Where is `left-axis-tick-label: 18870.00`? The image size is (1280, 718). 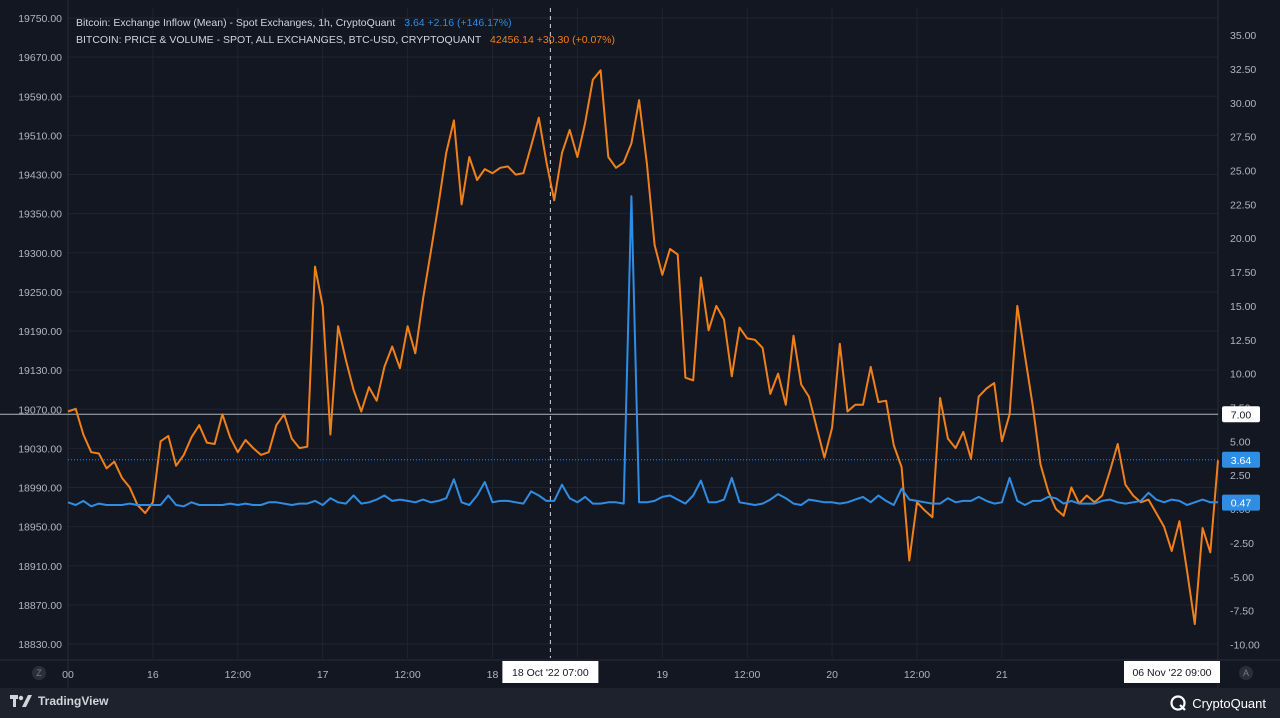
left-axis-tick-label: 18870.00 is located at coordinates (40, 606).